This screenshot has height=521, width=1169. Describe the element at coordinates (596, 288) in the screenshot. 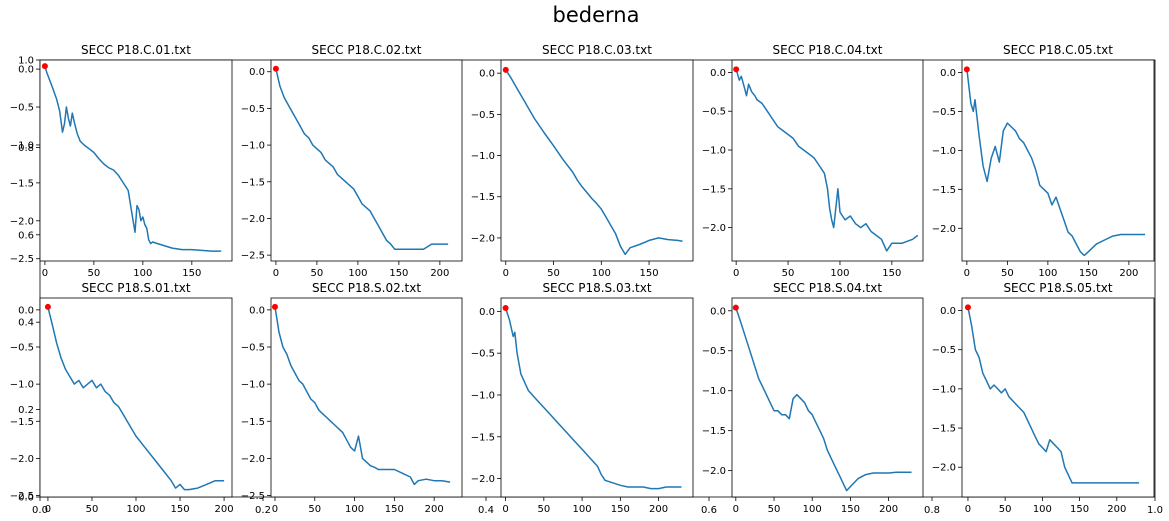

I see `subplot-title: SECC P18.S.03.txt` at that location.